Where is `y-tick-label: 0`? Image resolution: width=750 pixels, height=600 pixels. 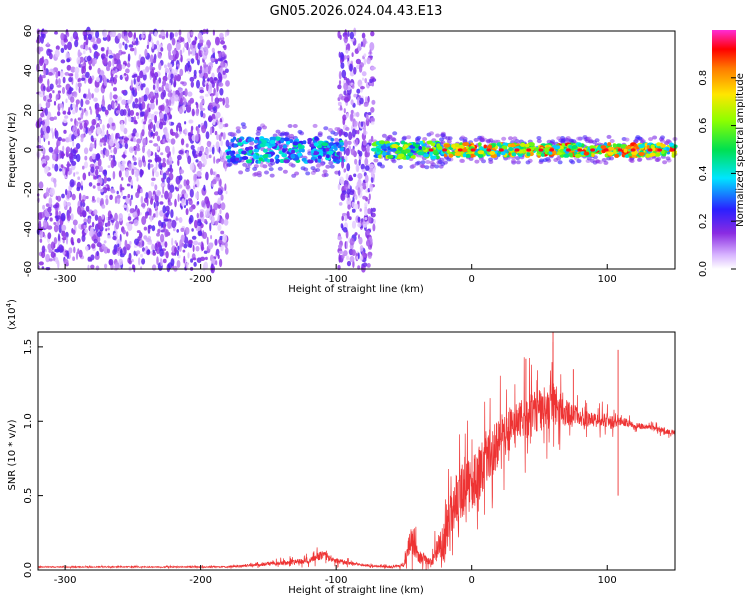
y-tick-label: 0 is located at coordinates (28, 150).